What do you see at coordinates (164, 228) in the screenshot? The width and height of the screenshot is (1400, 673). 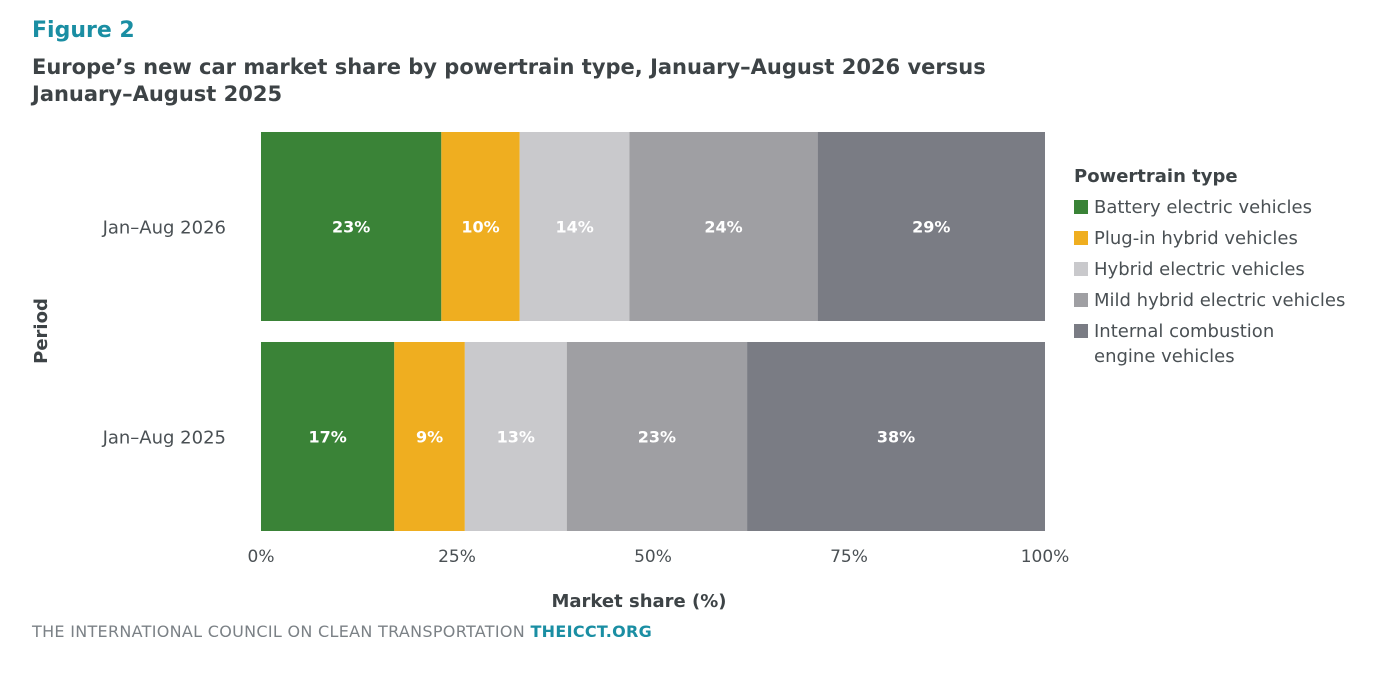 I see `y-tick-label: Jan–Aug 2026` at bounding box center [164, 228].